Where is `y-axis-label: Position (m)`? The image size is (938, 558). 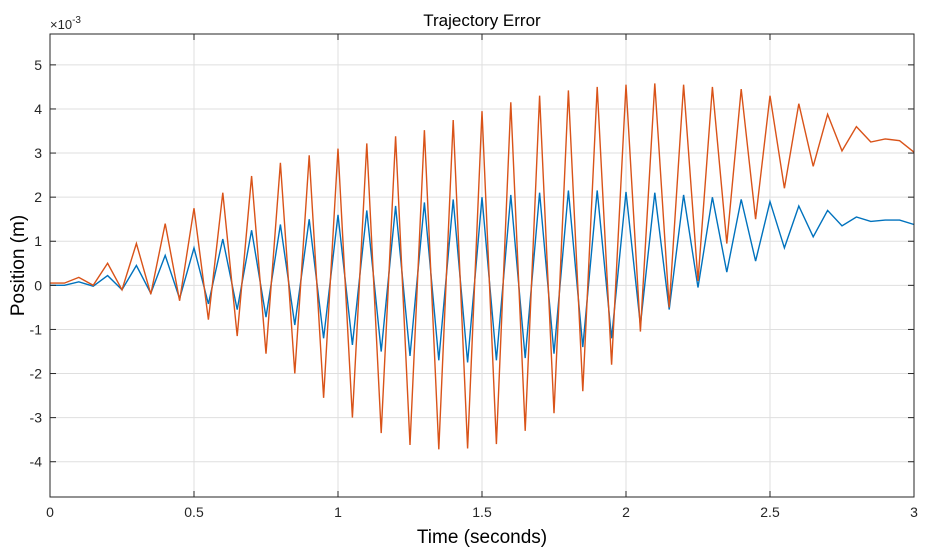
y-axis-label: Position (m) is located at coordinates (18, 265).